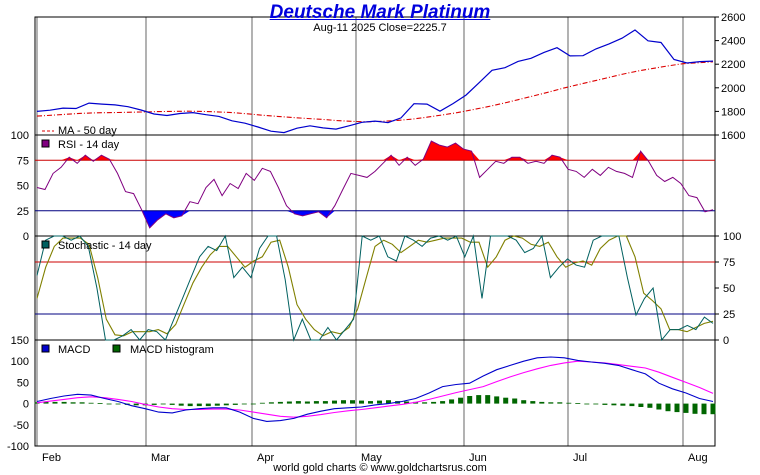  Describe the element at coordinates (375, 219) in the screenshot. I see `rsi-oversold-fill` at that location.